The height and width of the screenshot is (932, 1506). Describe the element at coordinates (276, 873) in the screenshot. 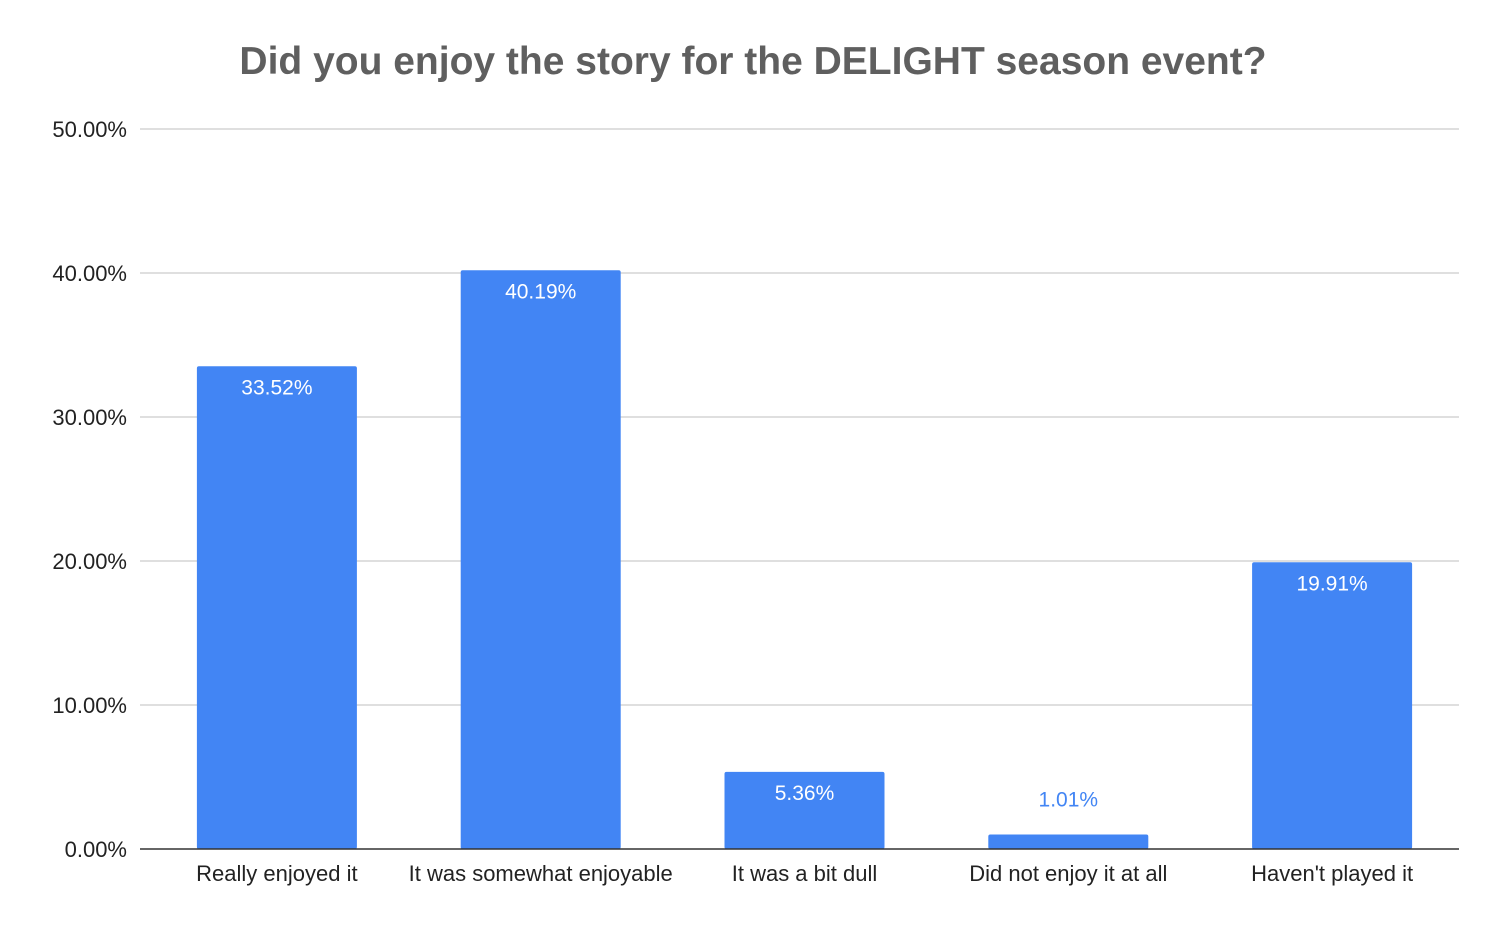

I see `x-category-label: Really enjoyed it` at that location.